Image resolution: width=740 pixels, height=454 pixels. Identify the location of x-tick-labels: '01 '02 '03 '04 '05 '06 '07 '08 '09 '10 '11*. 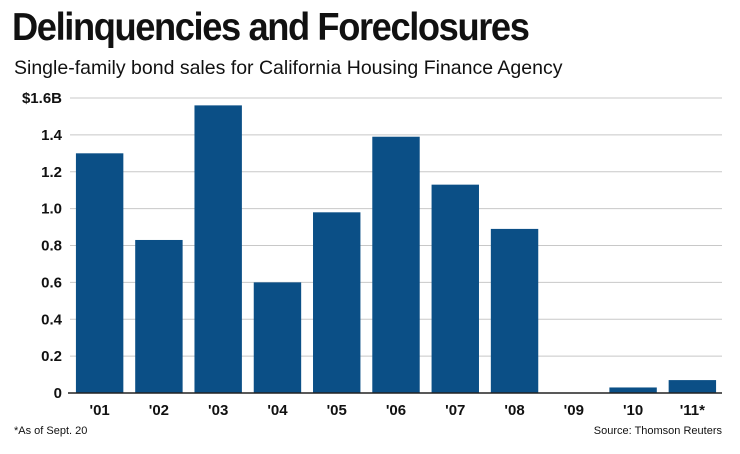
(398, 410).